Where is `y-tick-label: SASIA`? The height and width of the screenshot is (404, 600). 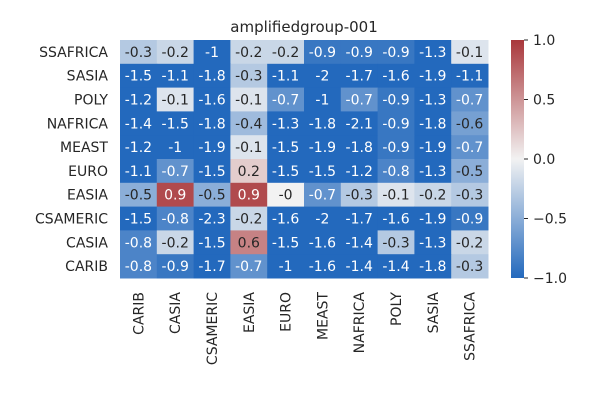
y-tick-label: SASIA is located at coordinates (88, 77).